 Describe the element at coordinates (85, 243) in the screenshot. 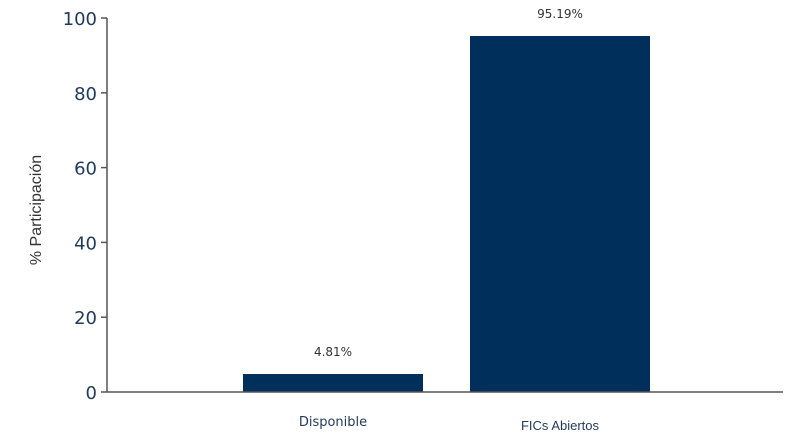

I see `y-tick-label: 40` at that location.